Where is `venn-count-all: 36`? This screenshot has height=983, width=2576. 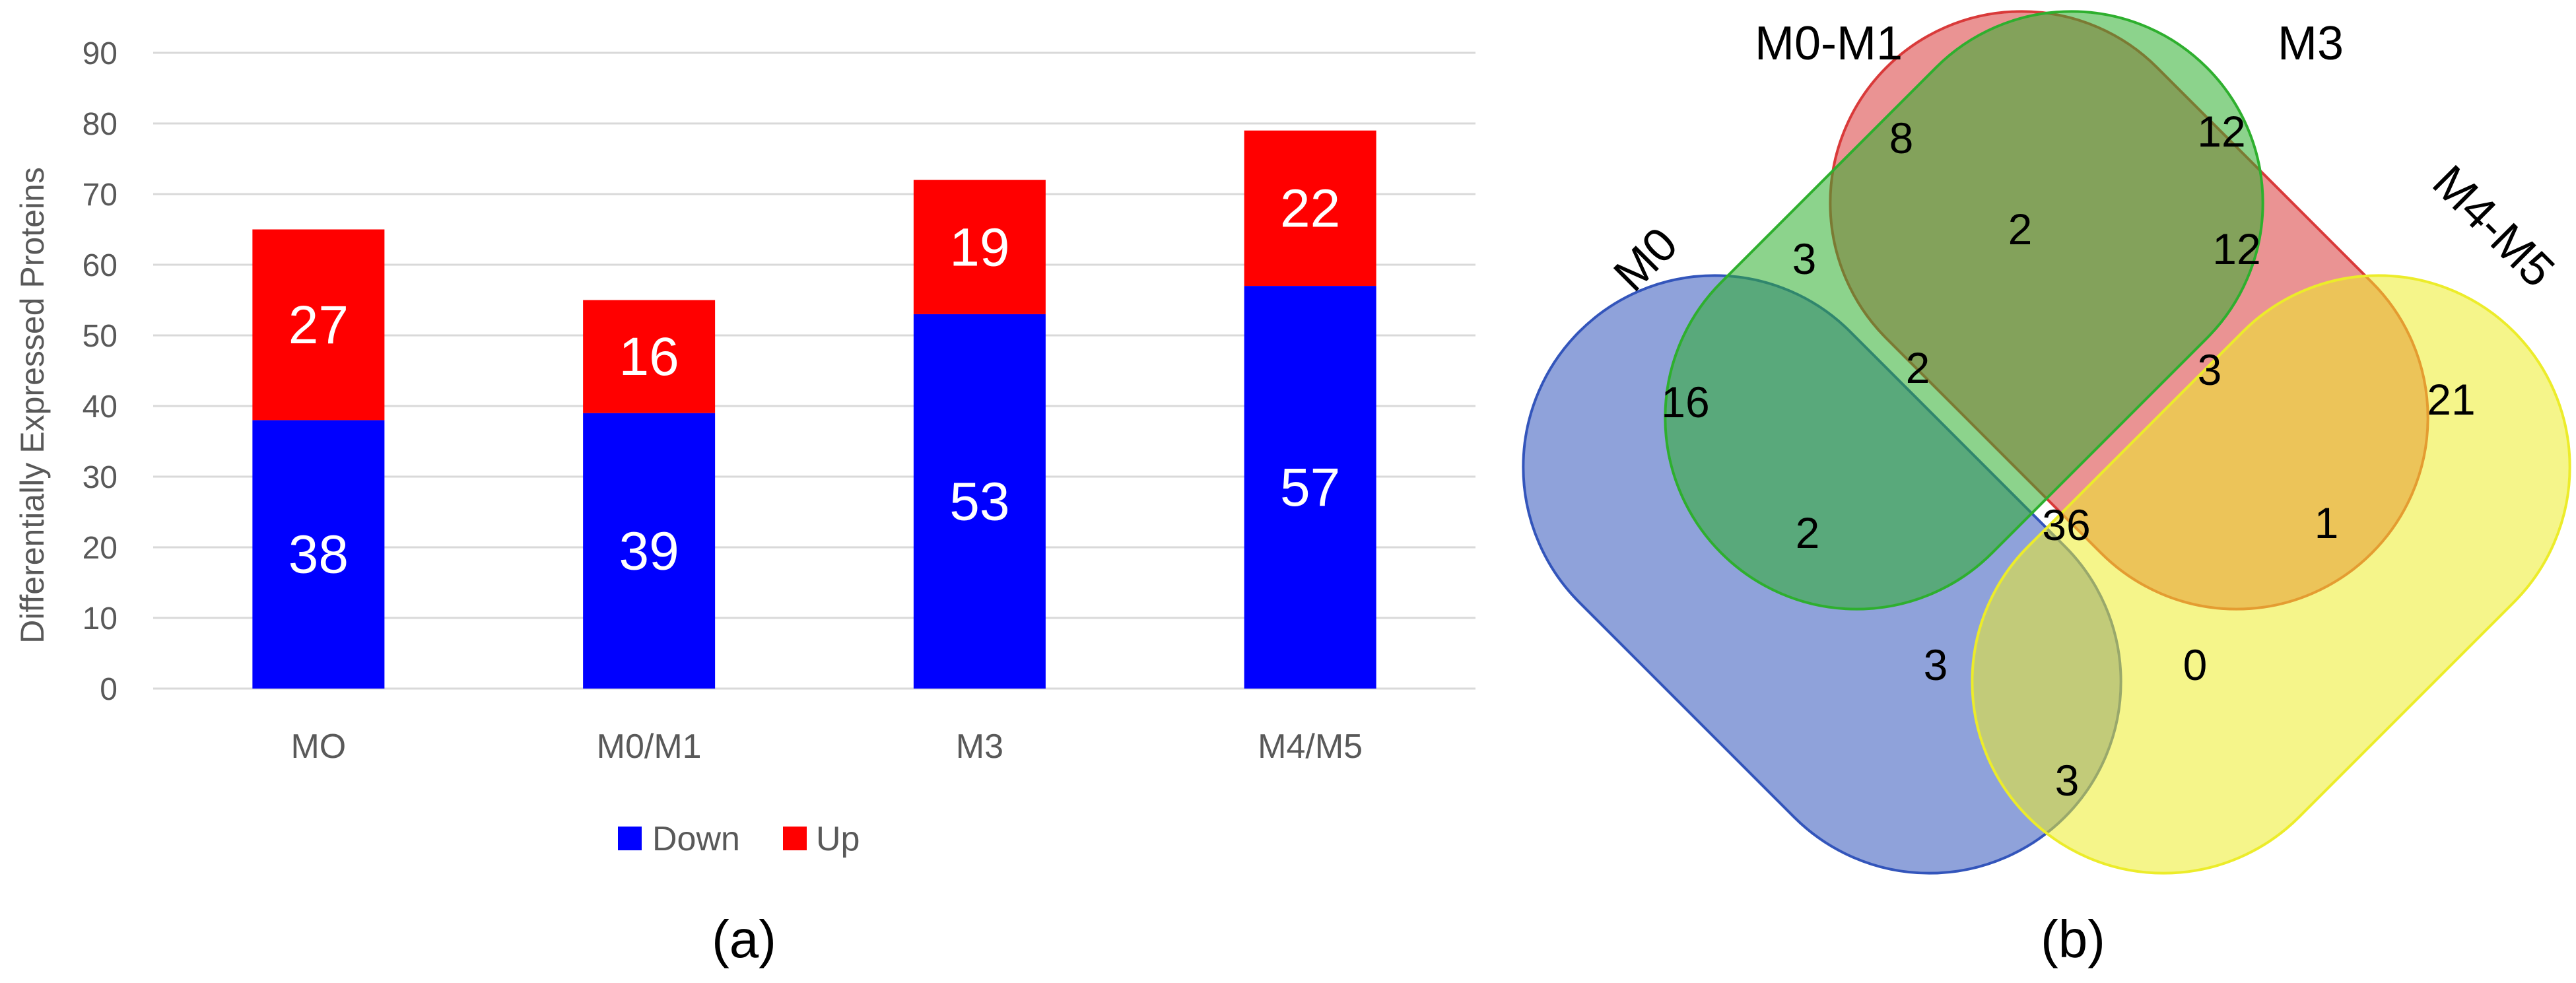 venn-count-all: 36 is located at coordinates (2066, 524).